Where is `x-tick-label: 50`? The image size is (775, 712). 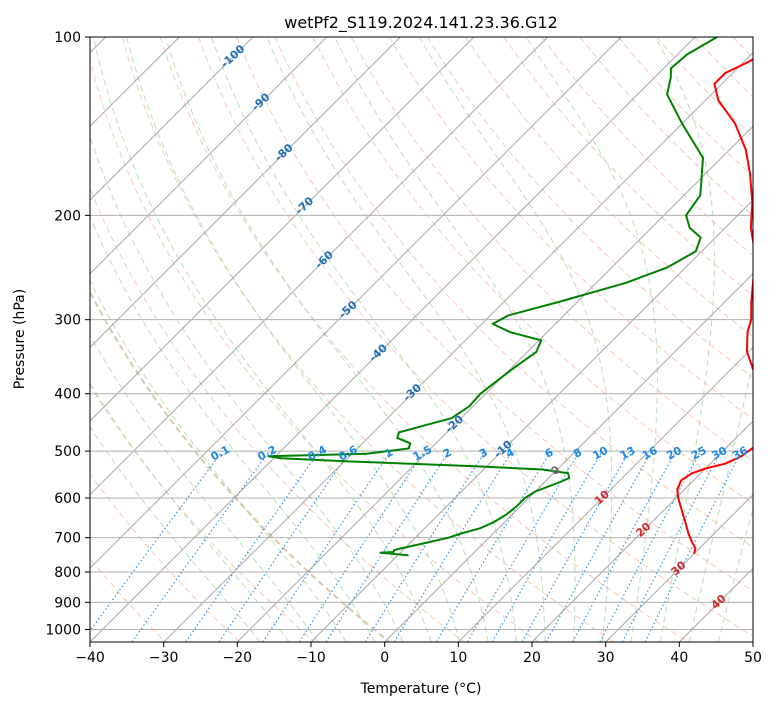
x-tick-label: 50 is located at coordinates (753, 658).